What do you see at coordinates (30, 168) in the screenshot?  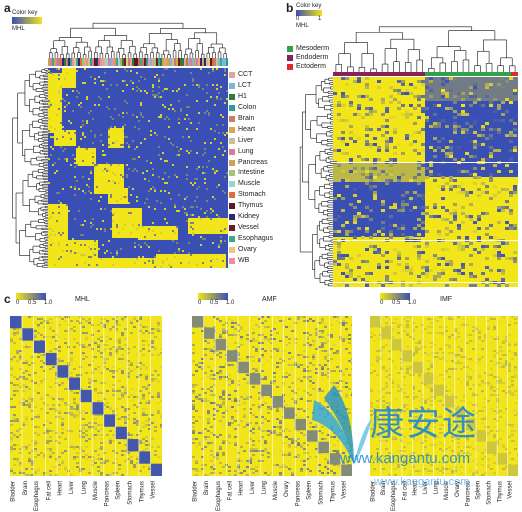 I see `panel-a-row-dendrogram` at bounding box center [30, 168].